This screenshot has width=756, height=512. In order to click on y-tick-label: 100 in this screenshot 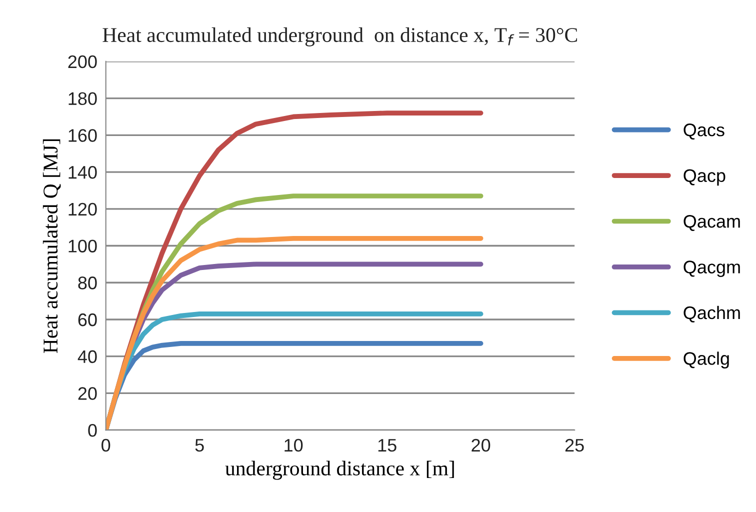, I will do `click(82, 246)`.